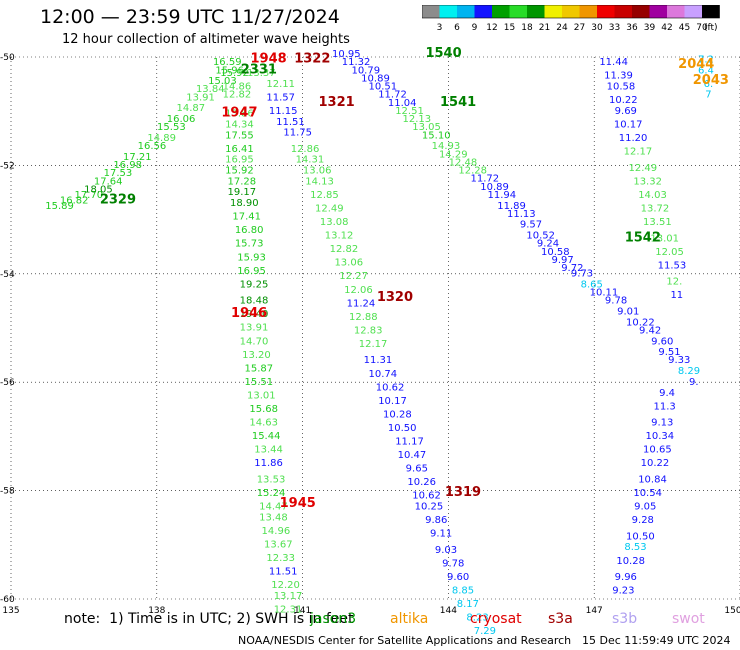  Describe the element at coordinates (417, 469) in the screenshot. I see `wave-height-value: 9.65` at that location.